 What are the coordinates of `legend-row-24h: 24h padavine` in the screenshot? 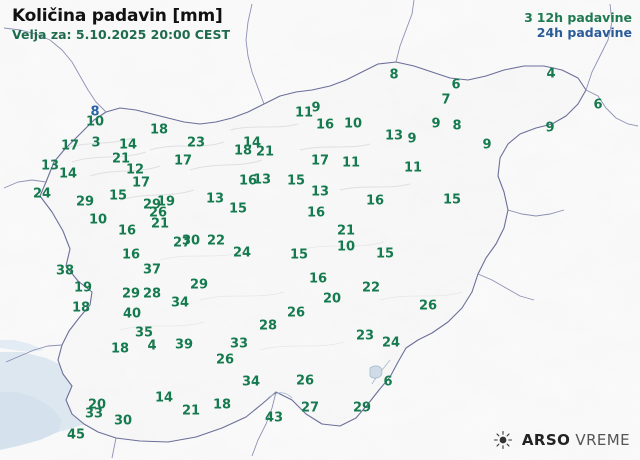 It's located at (578, 32).